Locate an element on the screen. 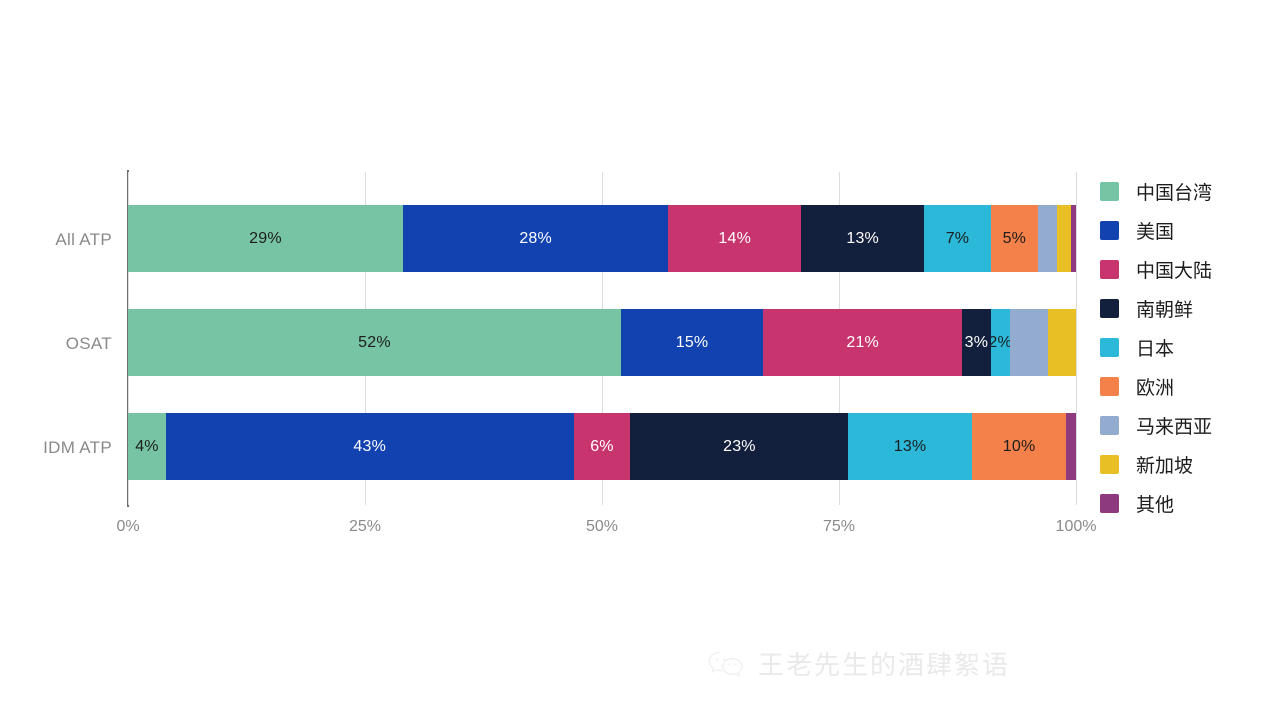 This screenshot has width=1280, height=720. legend-item: 新加坡 is located at coordinates (1187, 464).